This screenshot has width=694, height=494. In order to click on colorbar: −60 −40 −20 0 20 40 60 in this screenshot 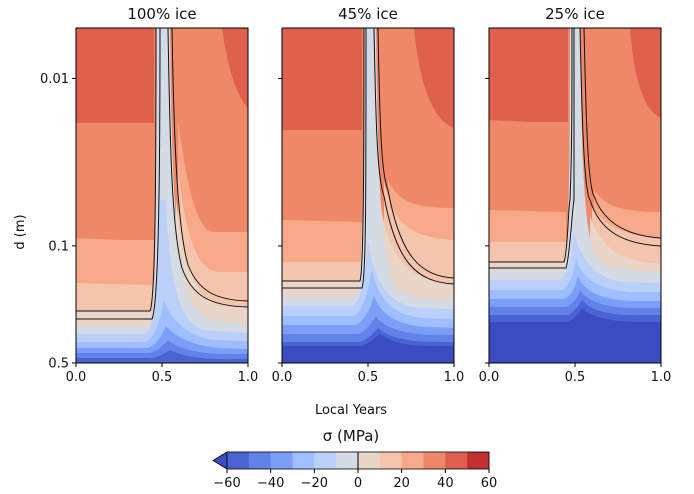, I will do `click(355, 471)`.